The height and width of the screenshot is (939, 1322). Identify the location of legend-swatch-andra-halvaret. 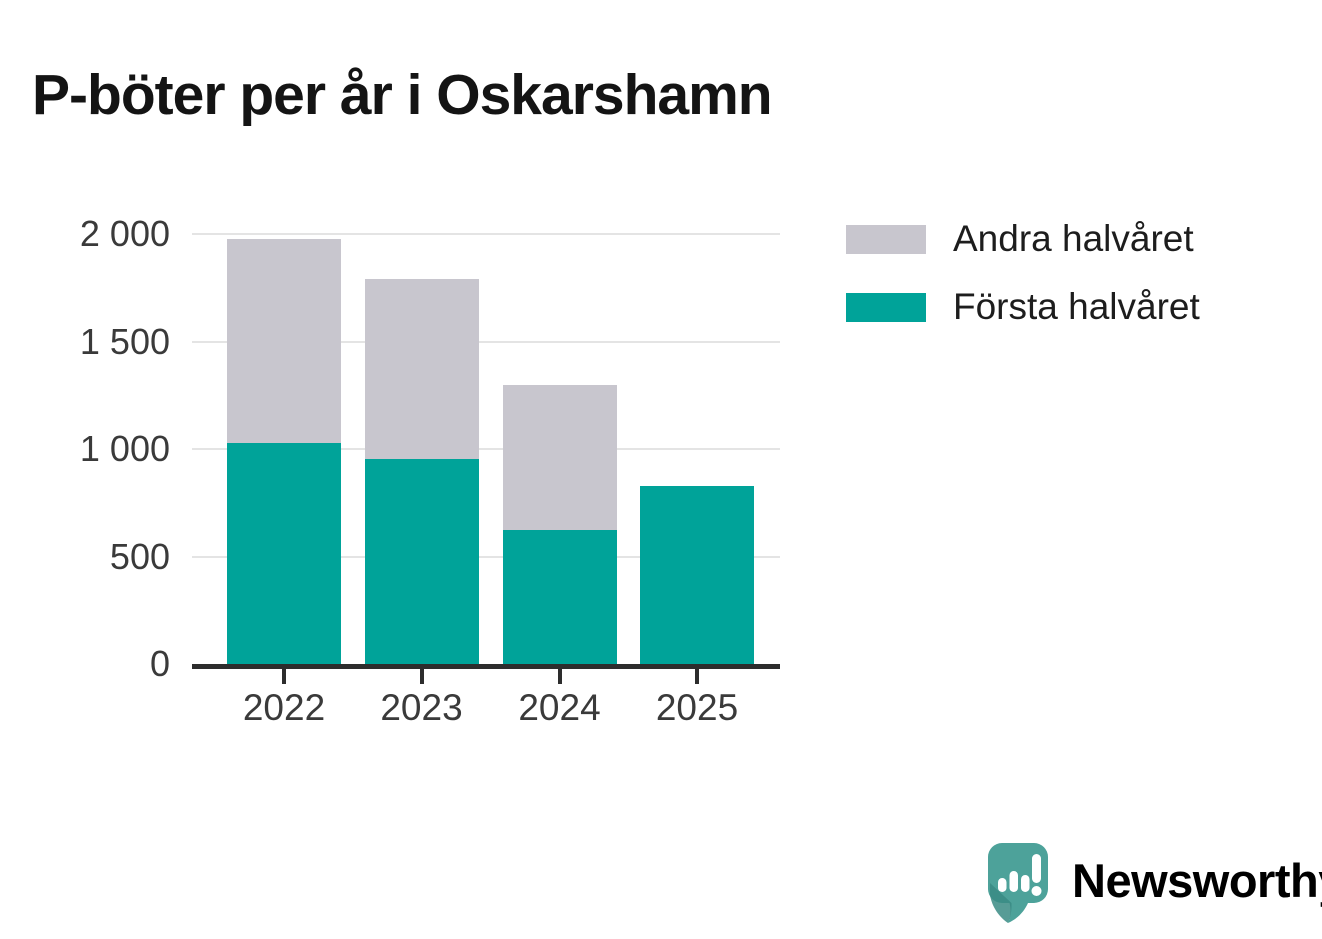
(886, 239).